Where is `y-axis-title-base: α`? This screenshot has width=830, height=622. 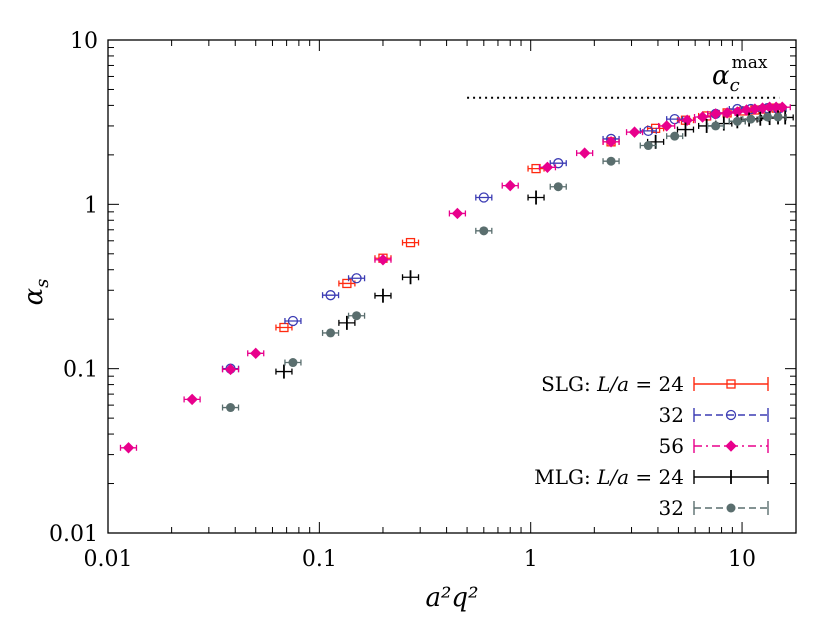 y-axis-title-base: α is located at coordinates (34, 296).